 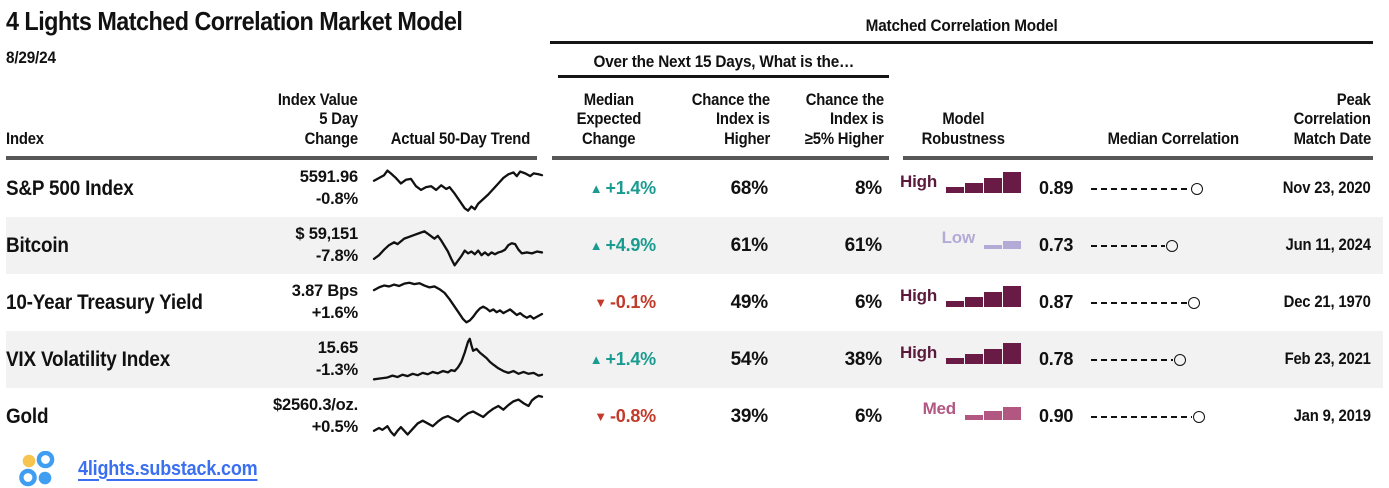 I want to click on chance-higher-cell: 61%, so click(x=749, y=245).